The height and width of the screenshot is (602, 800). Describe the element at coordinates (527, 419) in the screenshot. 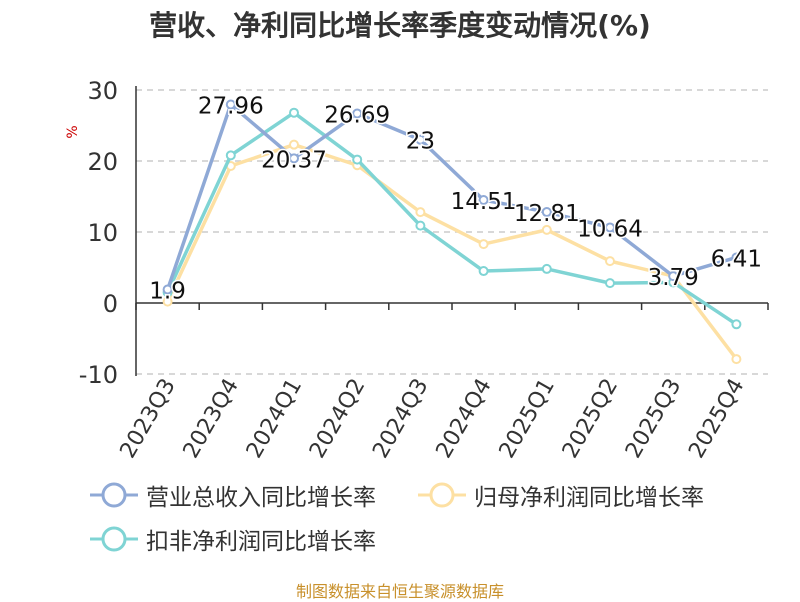

I see `x-tick-label: 2025Q1` at that location.